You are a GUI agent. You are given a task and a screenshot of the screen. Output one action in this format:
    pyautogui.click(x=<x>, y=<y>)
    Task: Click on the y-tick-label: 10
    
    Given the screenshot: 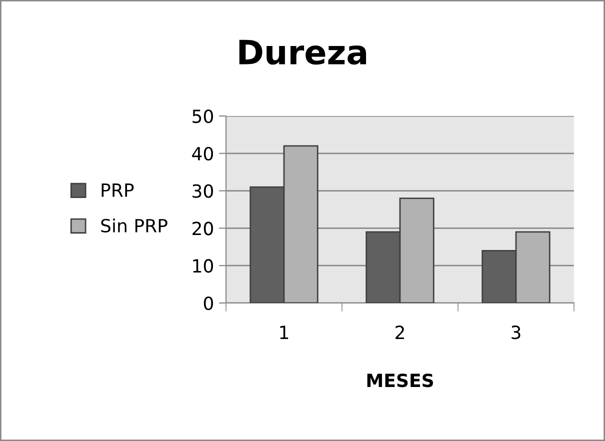 What is the action you would take?
    pyautogui.click(x=203, y=266)
    